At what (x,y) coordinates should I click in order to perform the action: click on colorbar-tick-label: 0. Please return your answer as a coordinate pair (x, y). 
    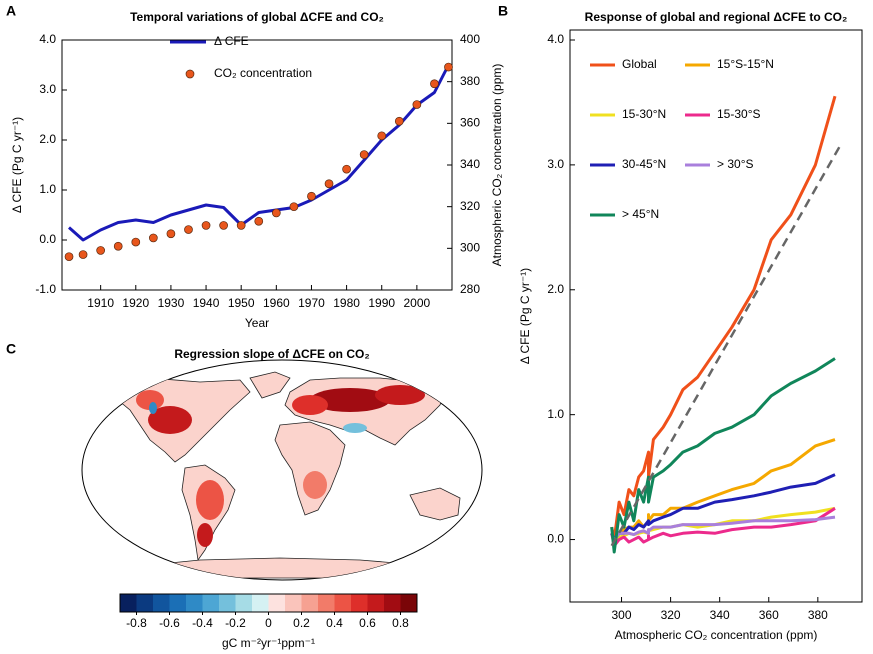
    Looking at the image, I should click on (268, 623).